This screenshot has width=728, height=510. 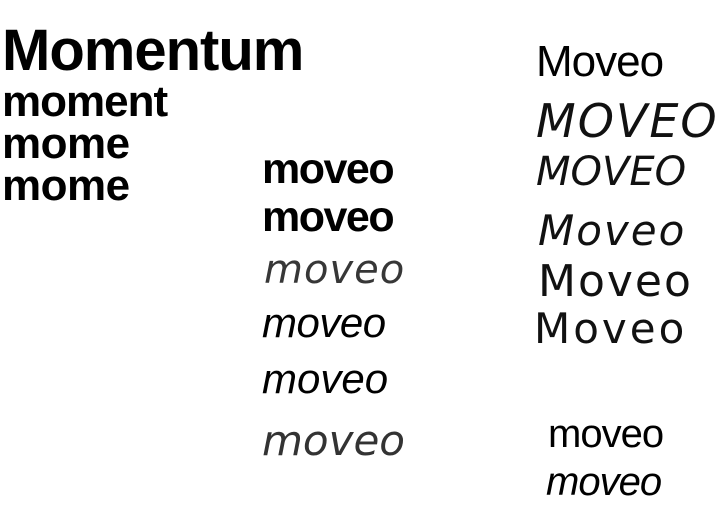 What do you see at coordinates (612, 230) in the screenshot?
I see `moveo-light-italic-sample: Moveo` at bounding box center [612, 230].